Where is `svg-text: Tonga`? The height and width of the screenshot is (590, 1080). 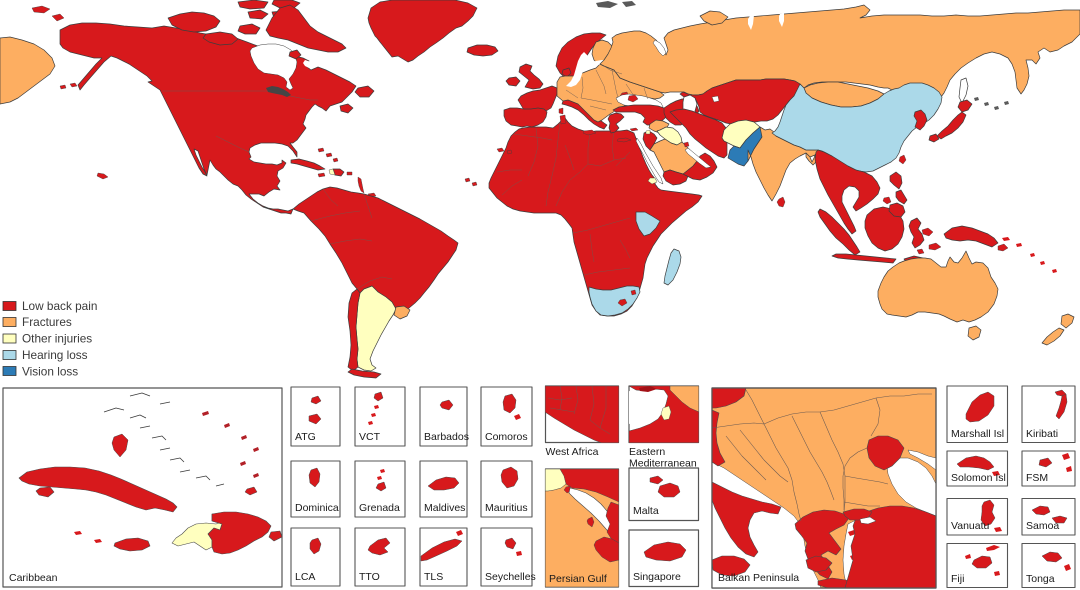
svg-text: Tonga is located at coordinates (1040, 579).